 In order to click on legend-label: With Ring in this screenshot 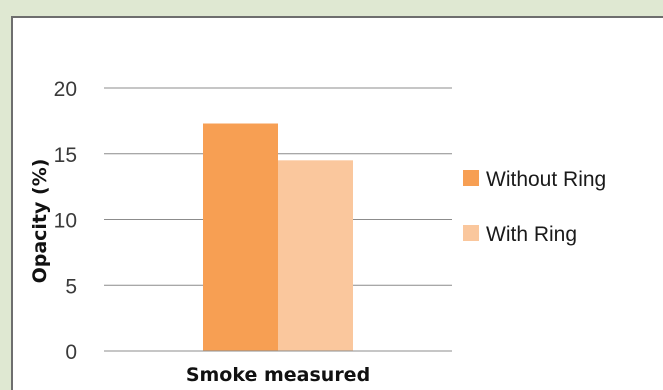, I will do `click(531, 234)`.